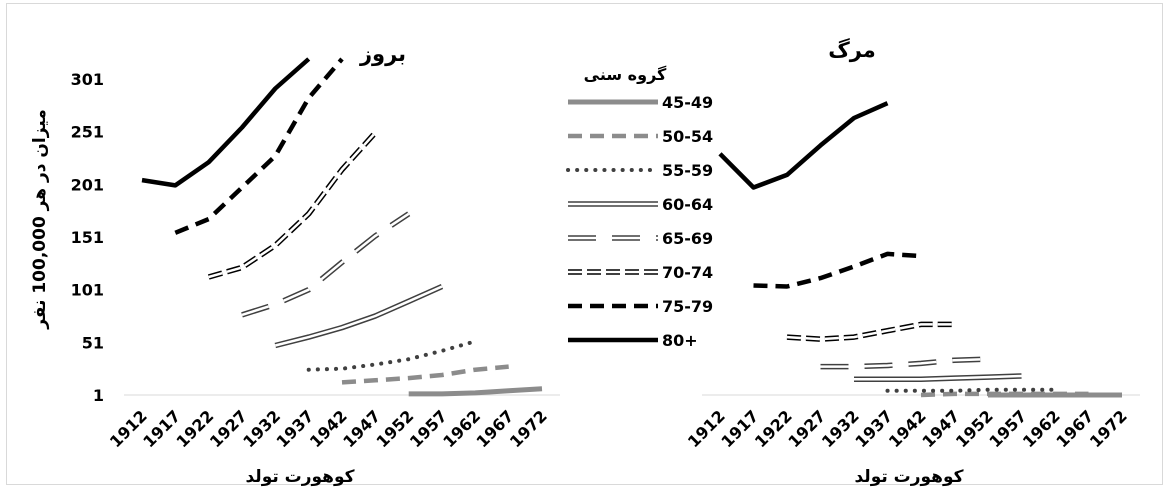  Describe the element at coordinates (687, 238) in the screenshot. I see `legend-label-65-69: 65-69` at that location.